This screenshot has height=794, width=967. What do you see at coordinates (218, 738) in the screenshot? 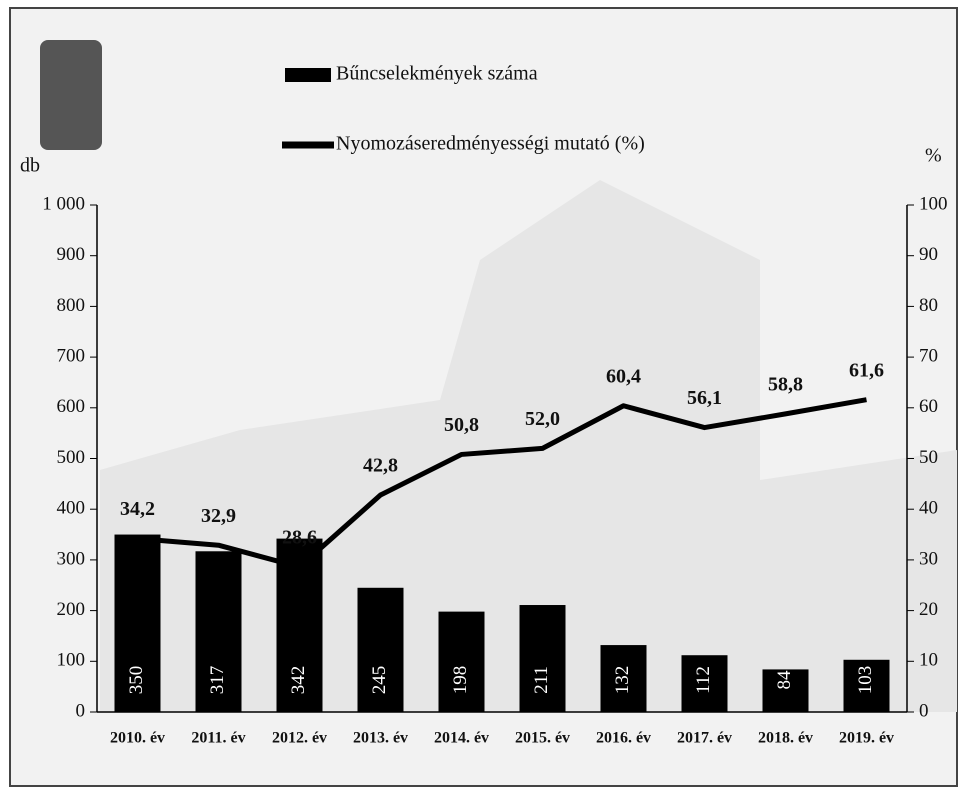
I see `x-tick-label: 2011. év` at bounding box center [218, 738].